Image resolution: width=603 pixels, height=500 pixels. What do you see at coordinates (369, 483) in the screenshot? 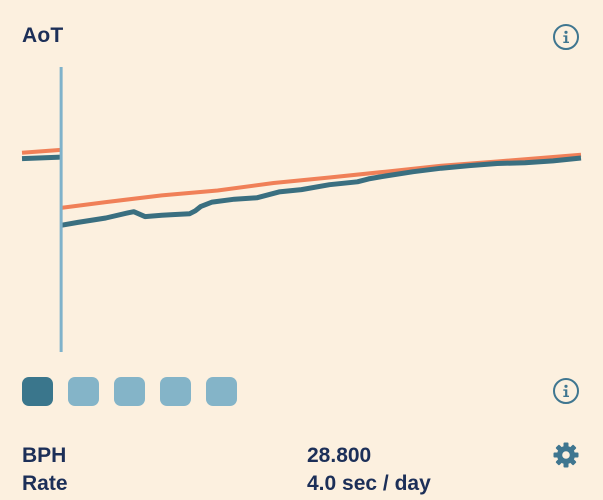
I see `readout-value-rate: 4.0 sec / day` at bounding box center [369, 483].